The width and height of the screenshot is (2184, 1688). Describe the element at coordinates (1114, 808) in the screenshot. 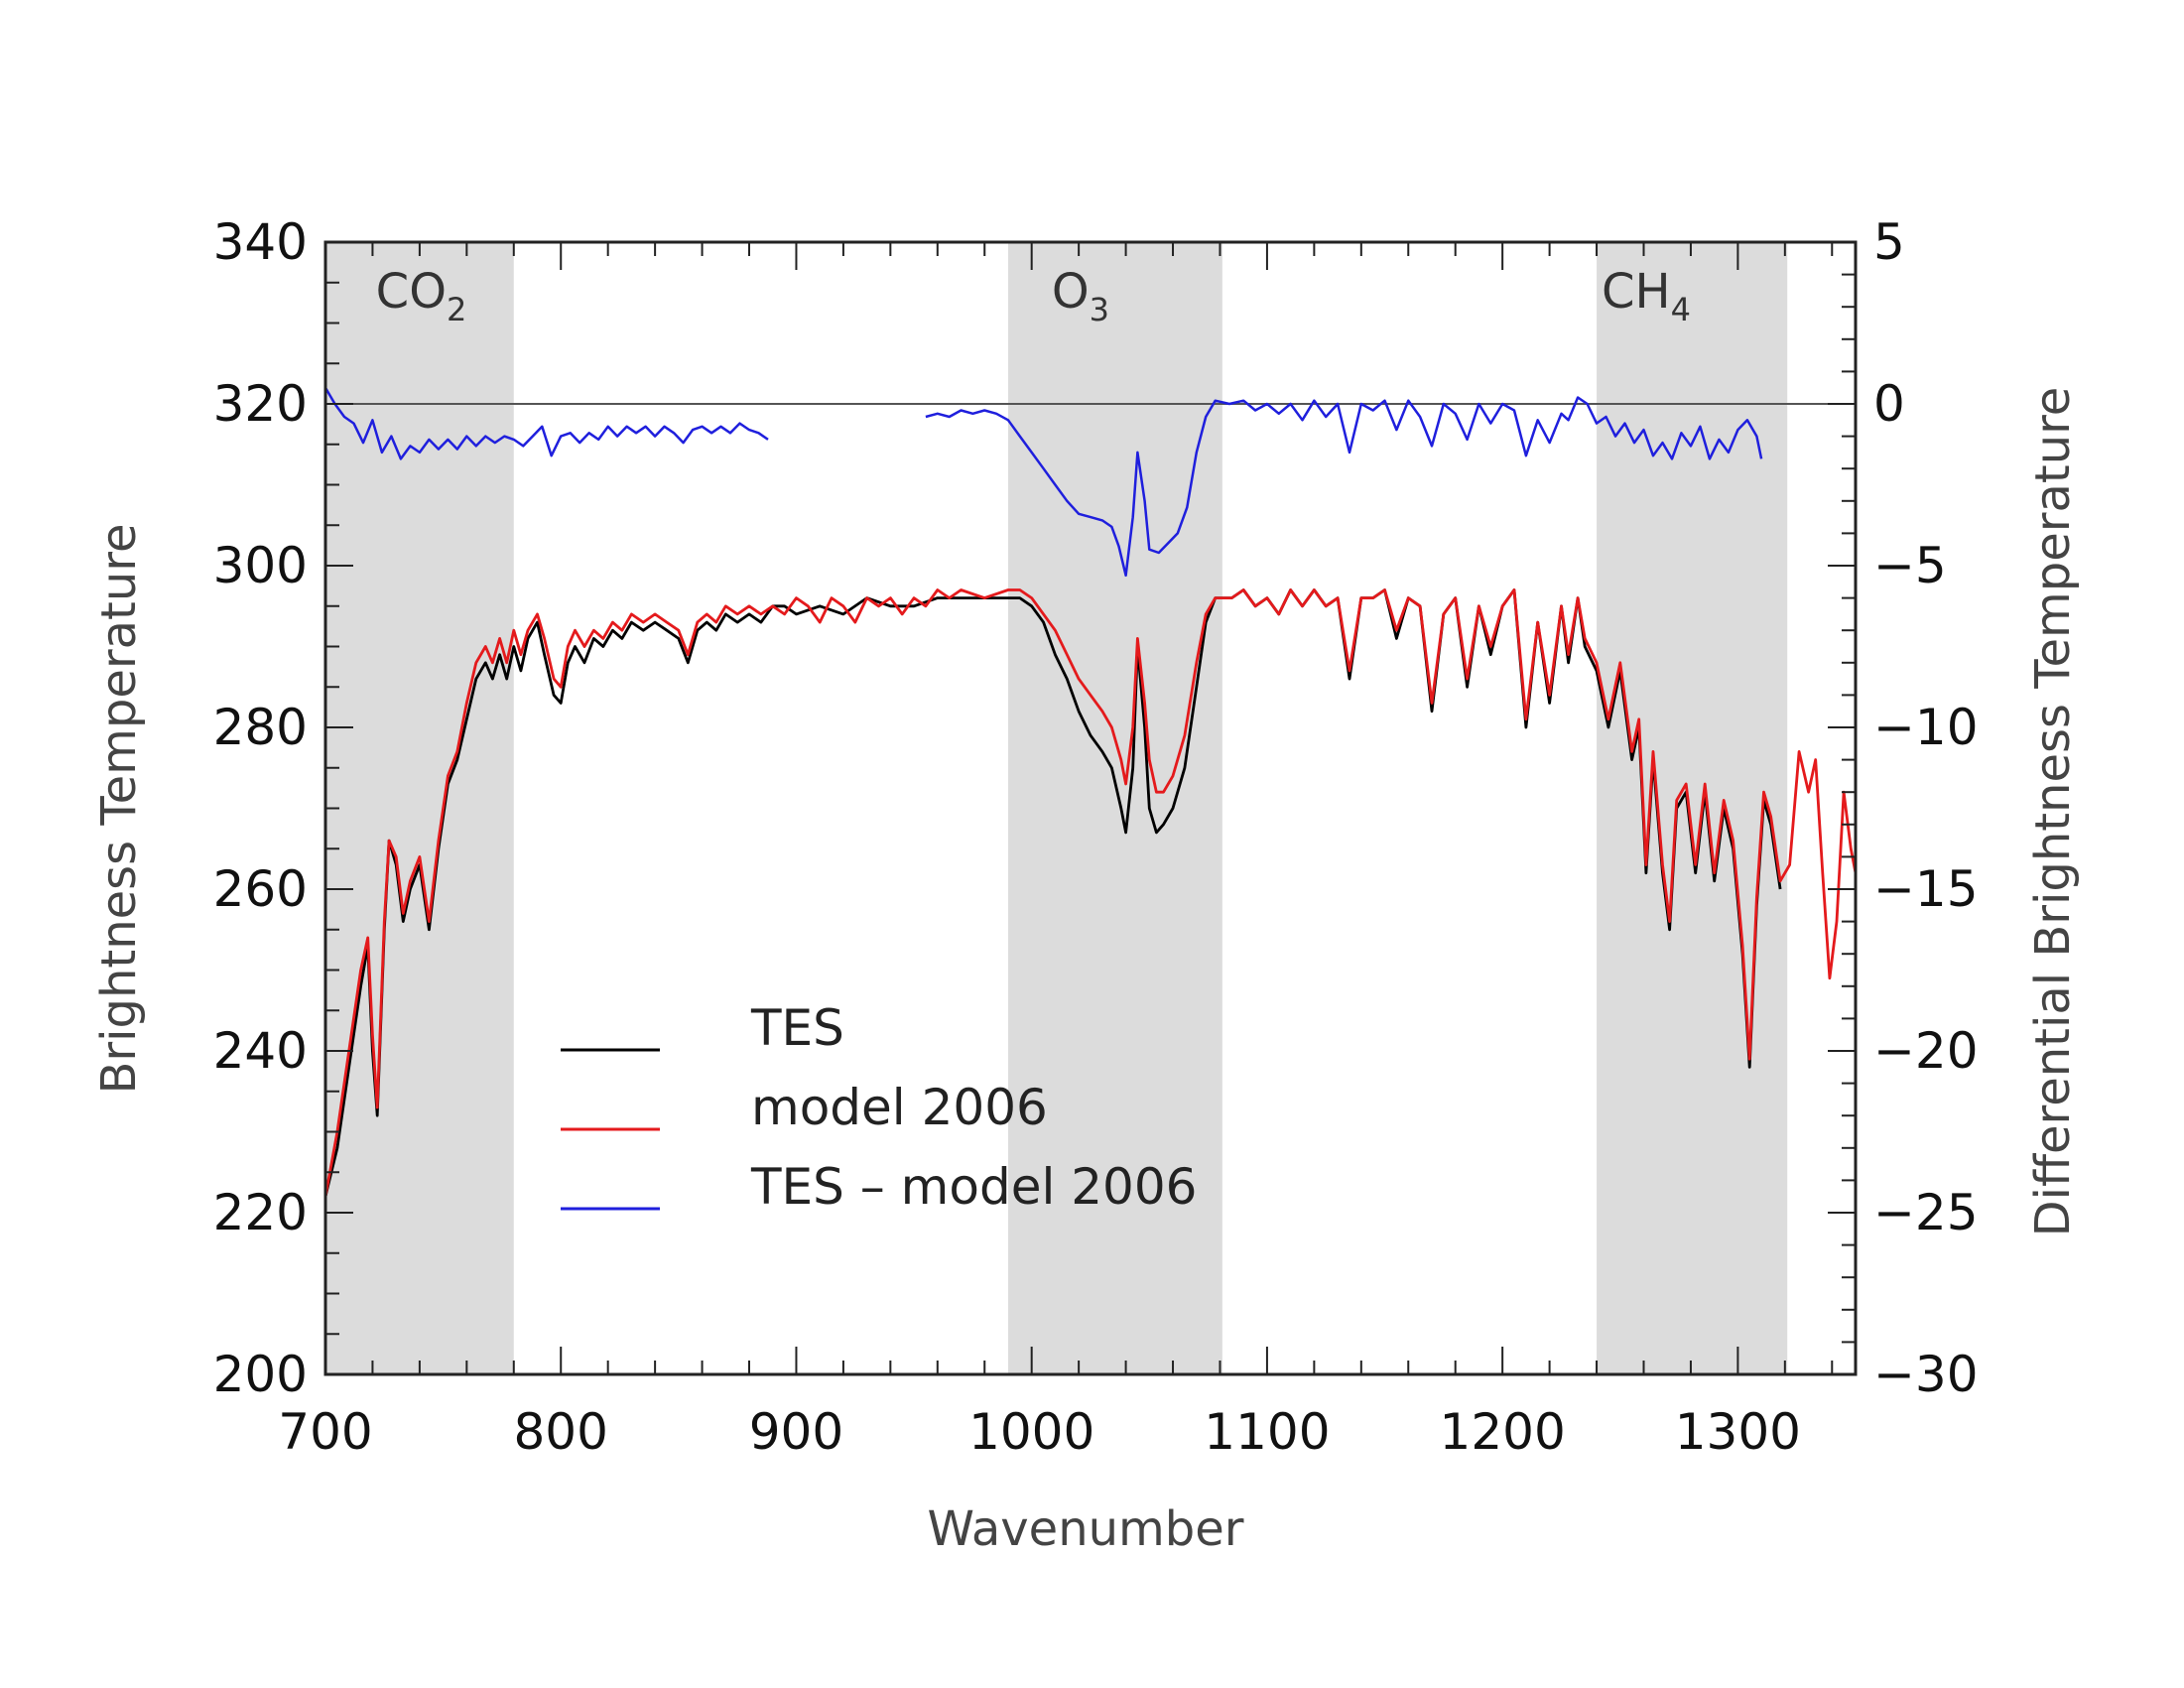

I see `band-o-shade` at that location.